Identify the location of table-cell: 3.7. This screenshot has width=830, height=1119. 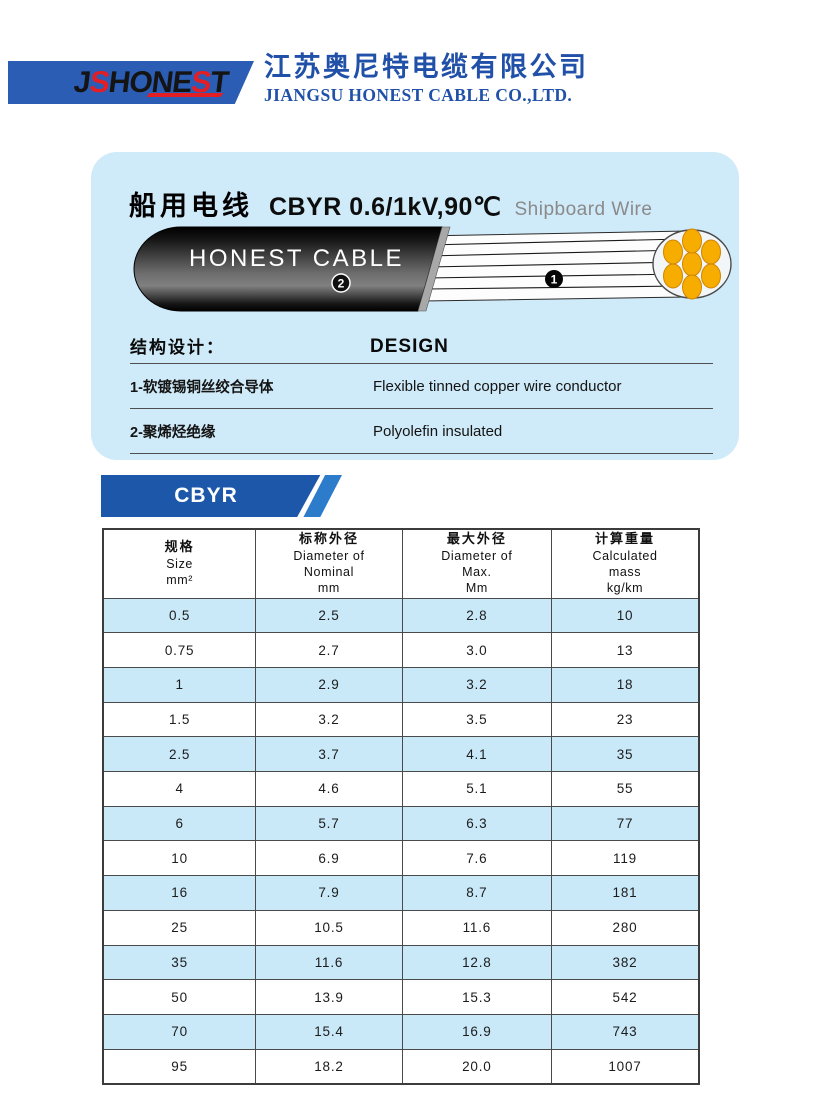
(329, 754).